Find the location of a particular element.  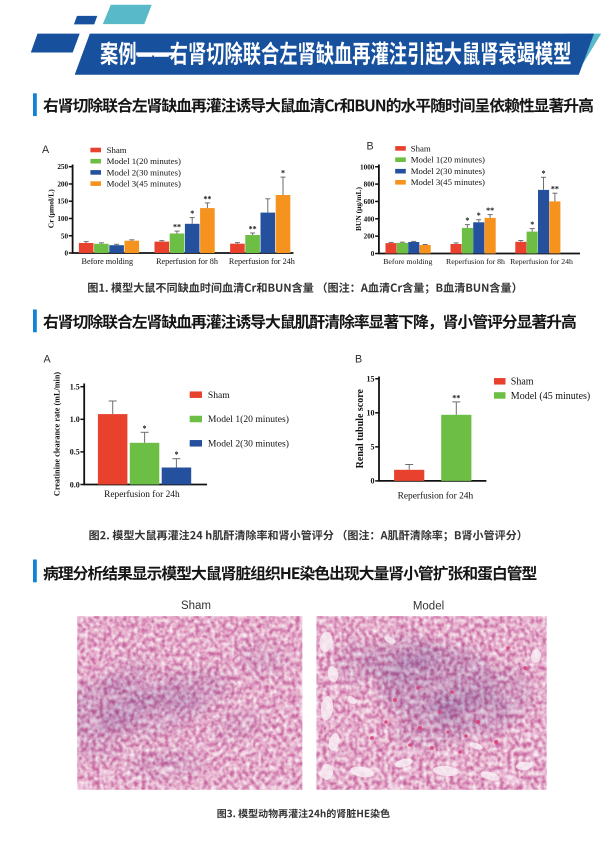

svg-text: 5 is located at coordinates (373, 447).